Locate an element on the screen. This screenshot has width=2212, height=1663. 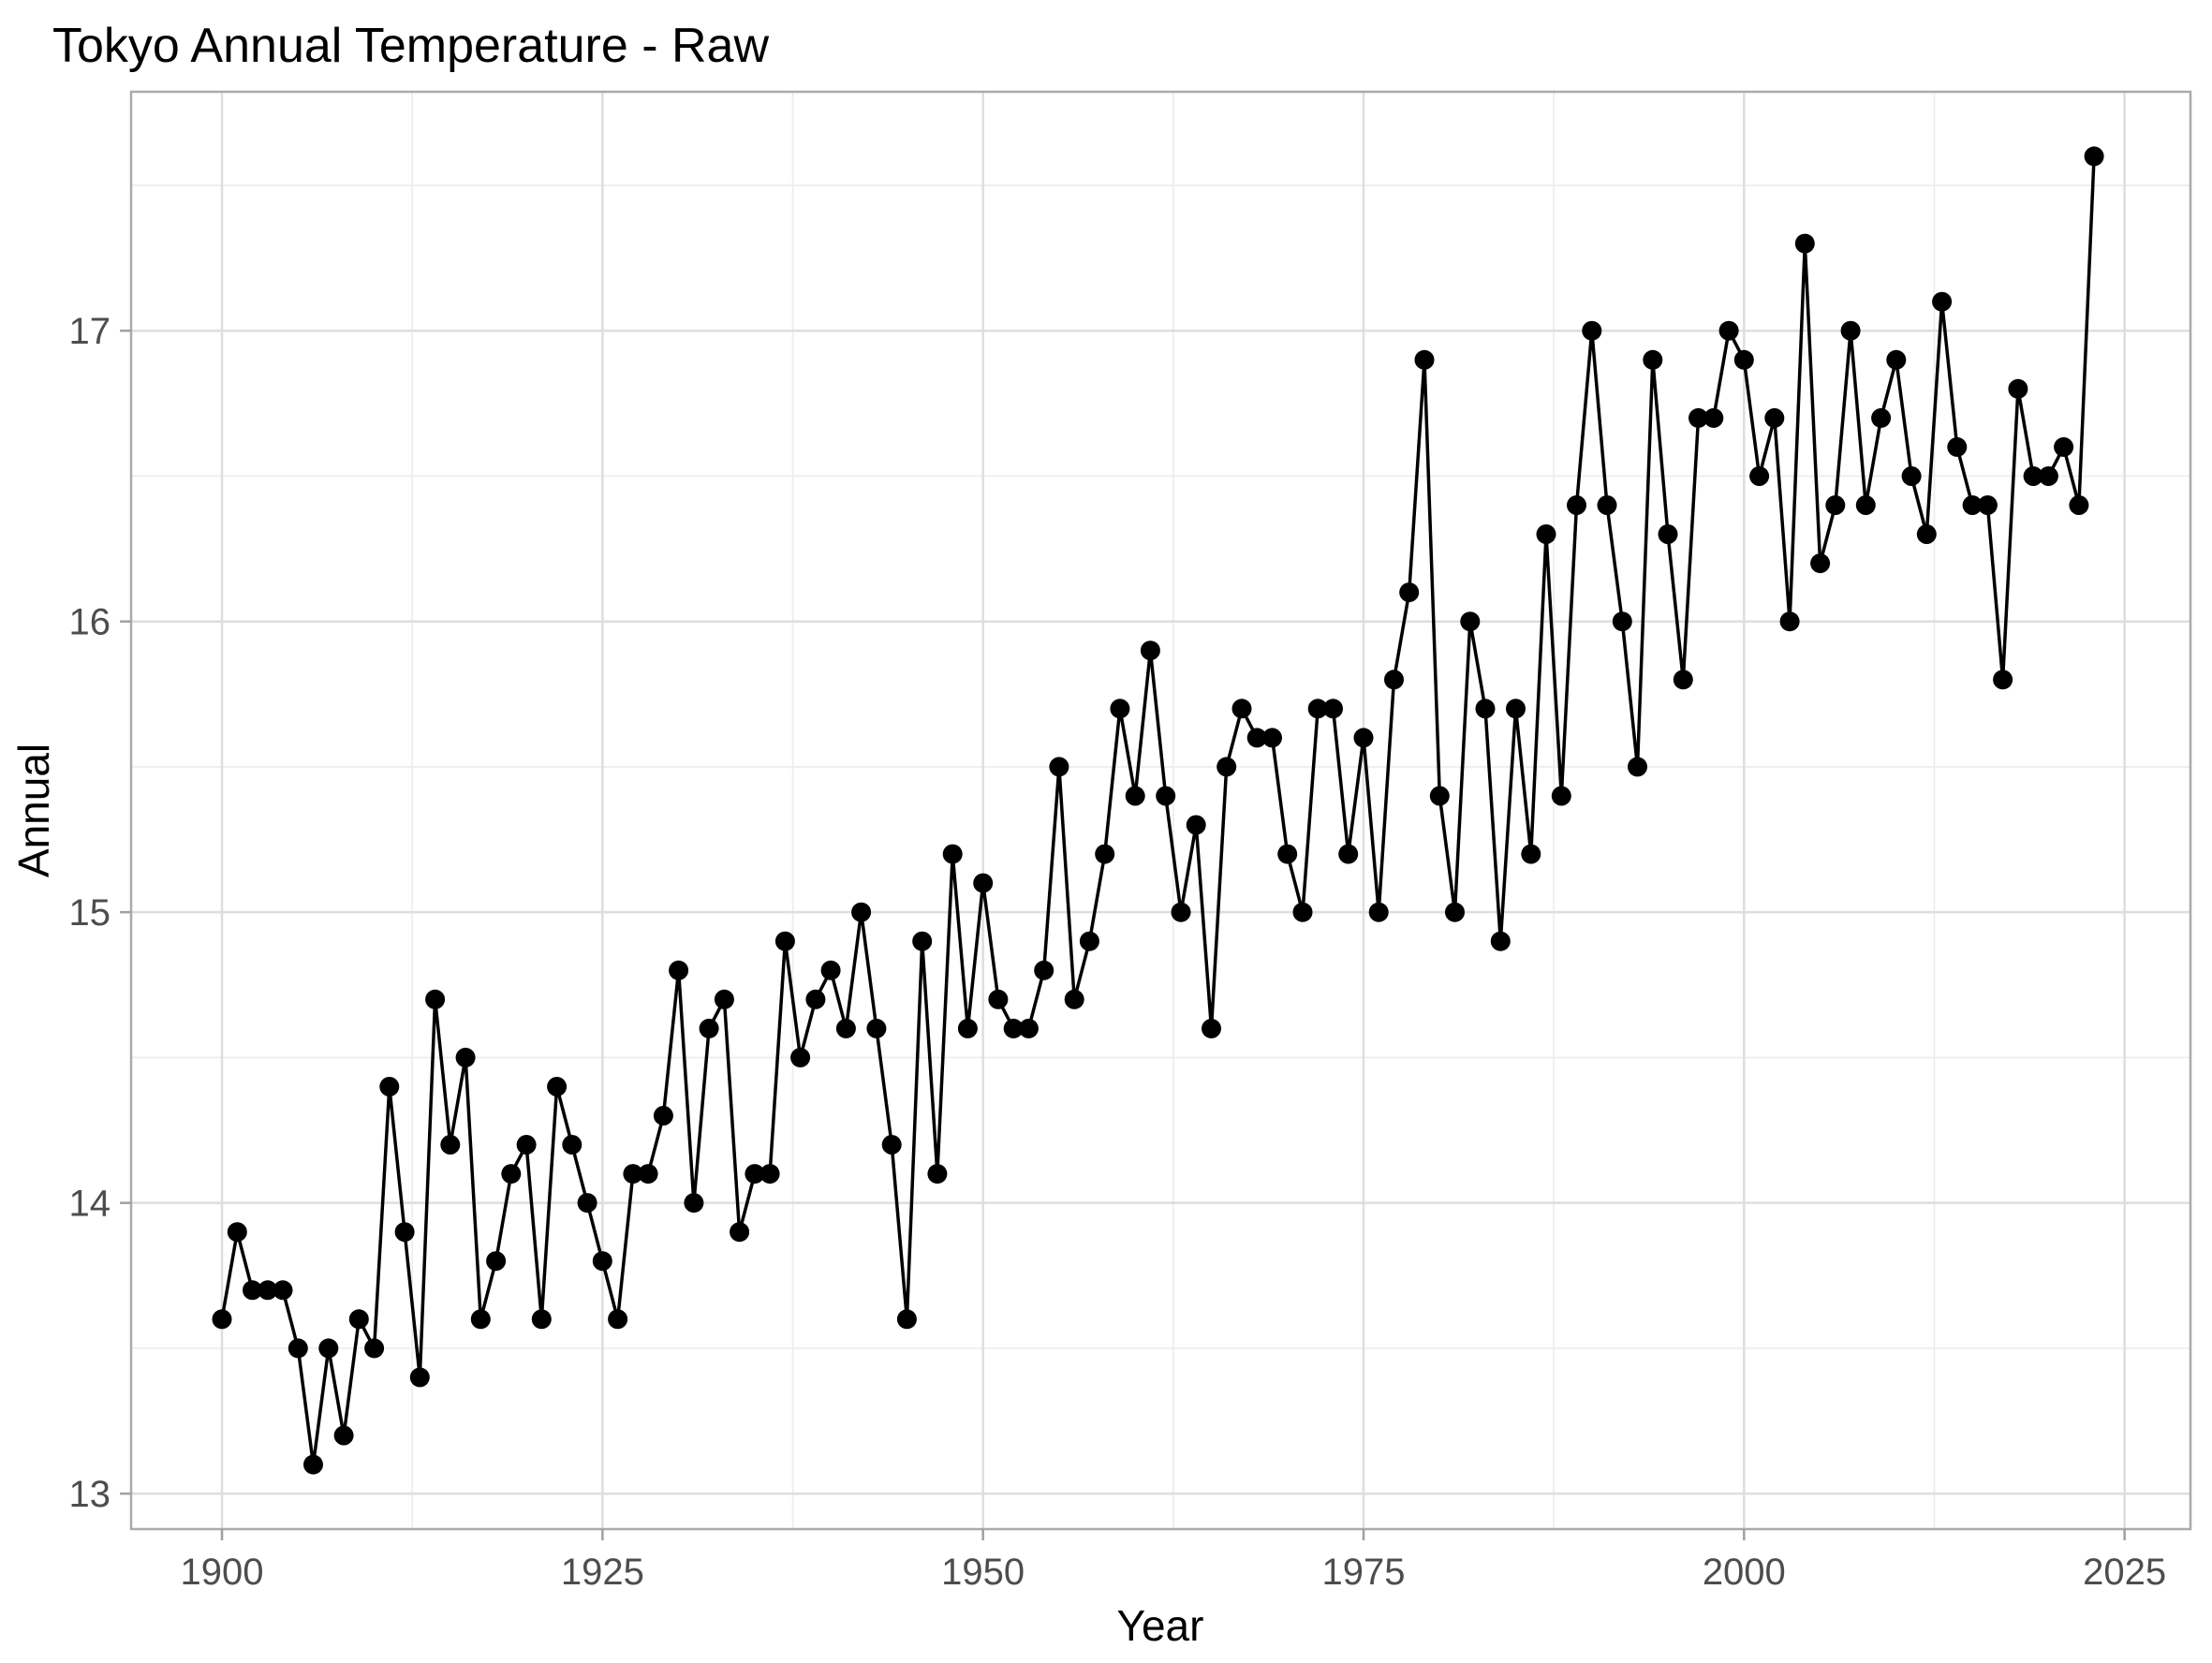
y-axis-title: Annual is located at coordinates (33, 810).